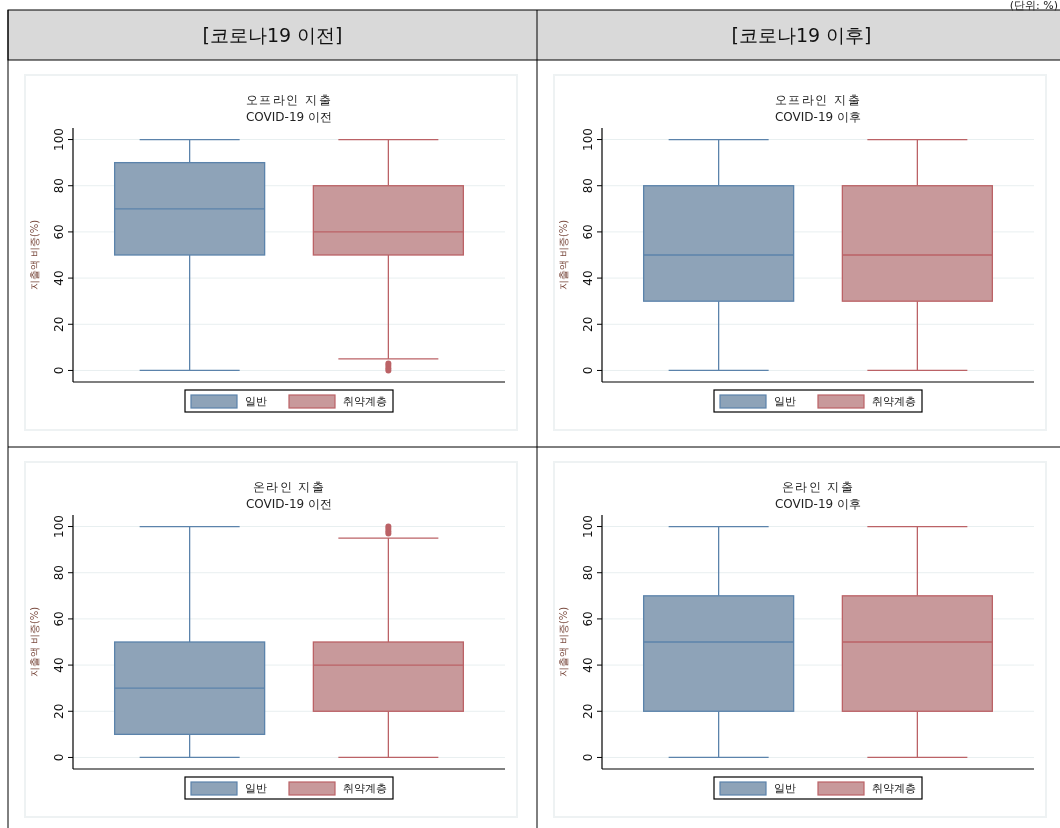 The image size is (1060, 828). I want to click on text: [코로나19 이전], so click(272, 35).